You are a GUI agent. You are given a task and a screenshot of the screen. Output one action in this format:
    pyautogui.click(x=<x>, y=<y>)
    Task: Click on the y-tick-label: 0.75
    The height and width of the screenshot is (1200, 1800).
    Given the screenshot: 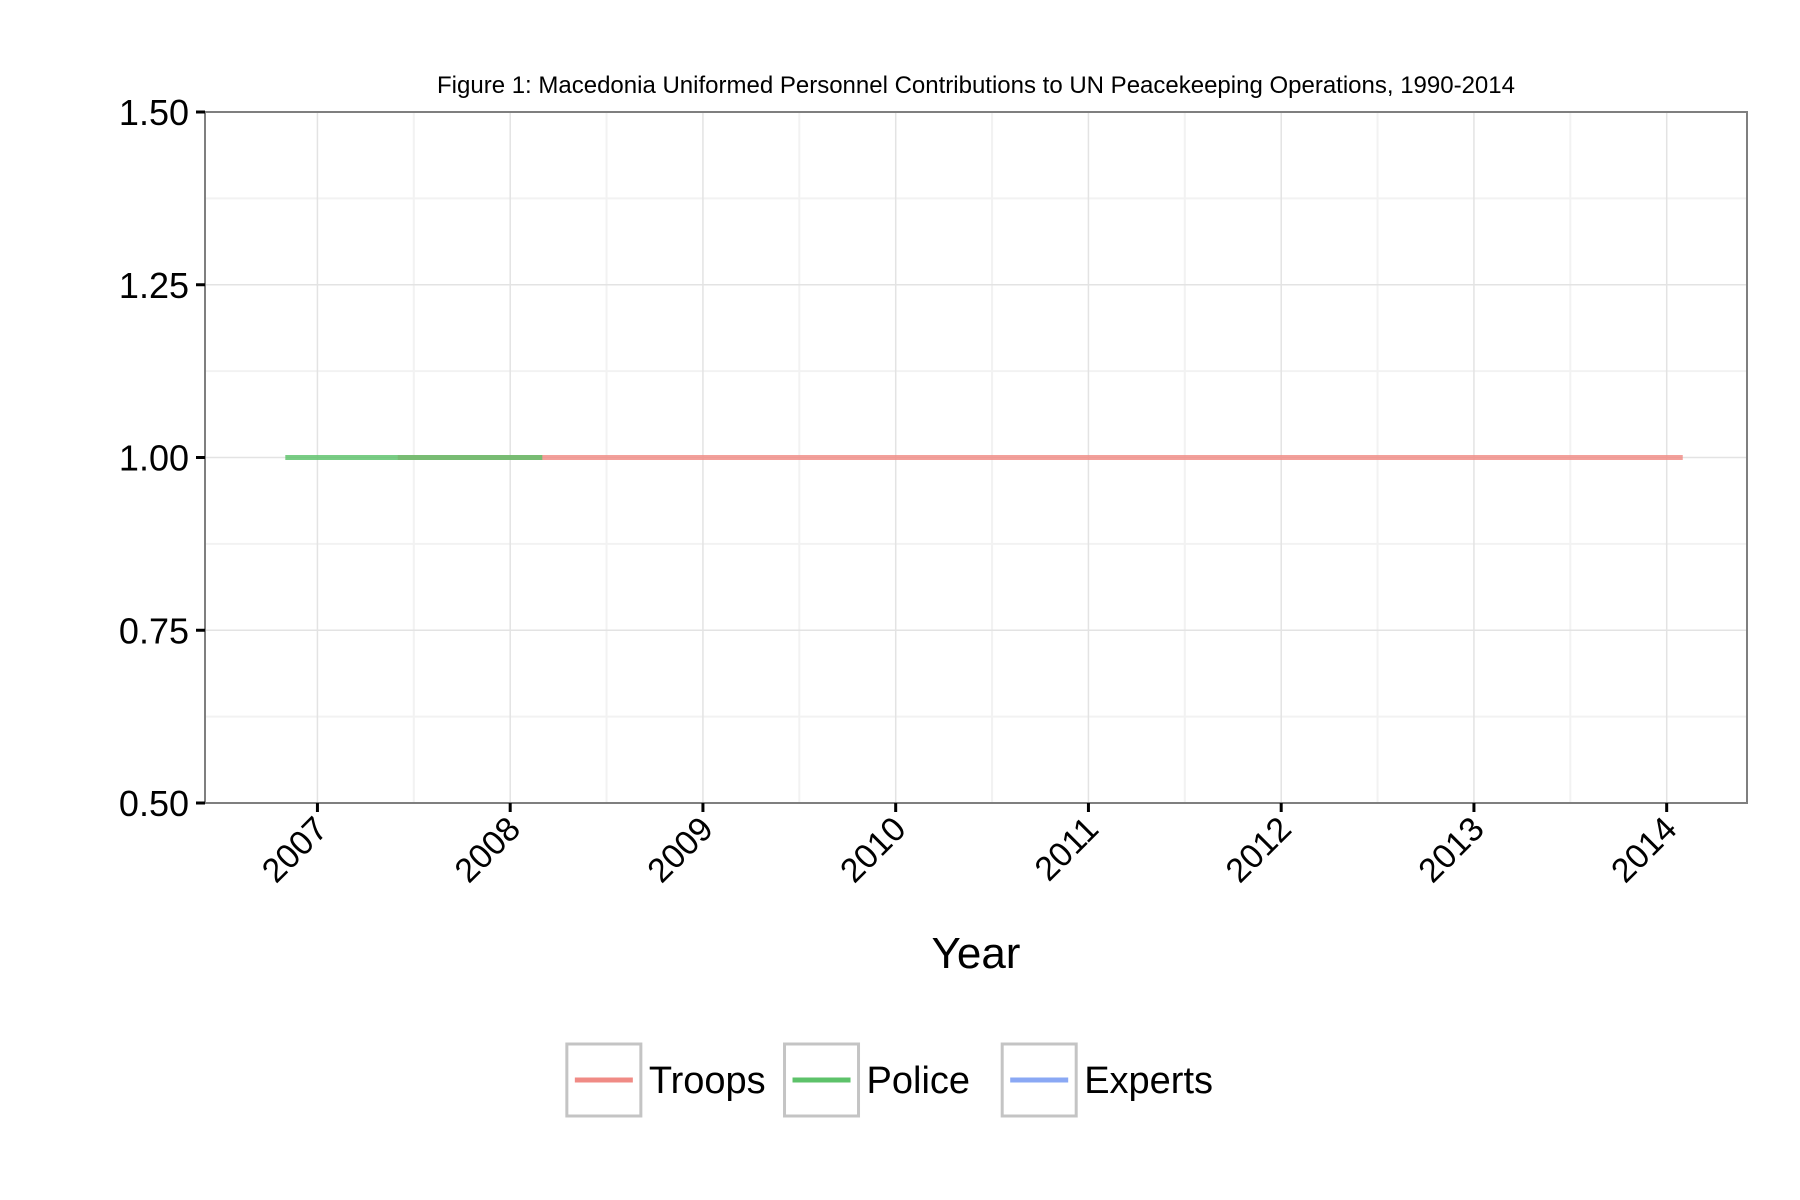 What is the action you would take?
    pyautogui.click(x=154, y=630)
    